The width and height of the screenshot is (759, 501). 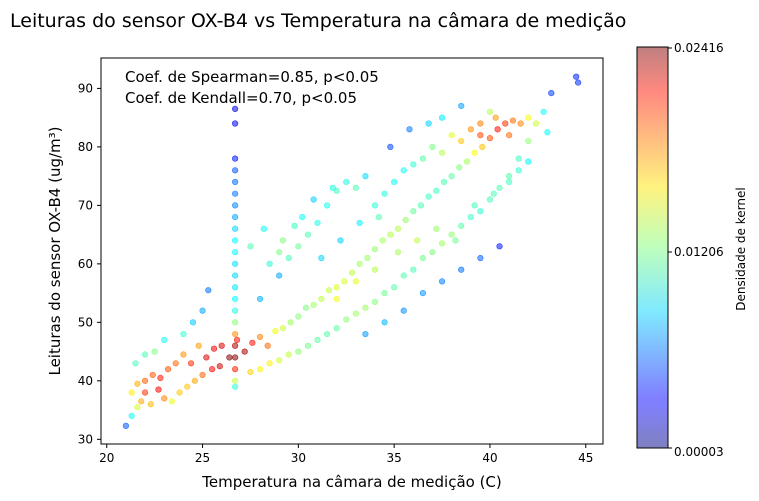 I want to click on annotation-spearman: Coef. de Spearman=0.85, p<0.05, so click(x=252, y=77).